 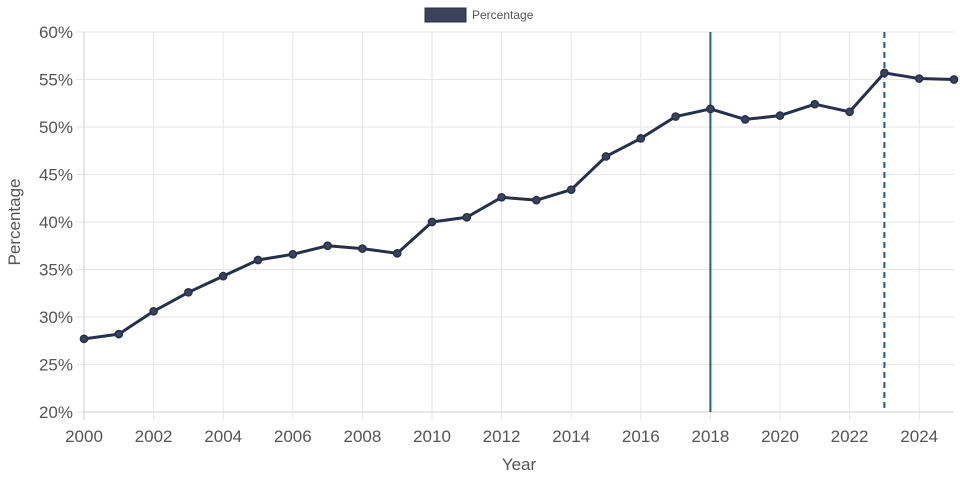 What do you see at coordinates (445, 15) in the screenshot?
I see `legend-swatch` at bounding box center [445, 15].